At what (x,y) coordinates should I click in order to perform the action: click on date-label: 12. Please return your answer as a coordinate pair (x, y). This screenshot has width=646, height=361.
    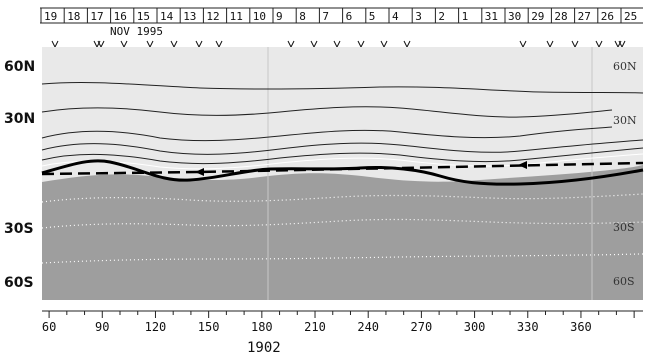
    Looking at the image, I should click on (212, 16).